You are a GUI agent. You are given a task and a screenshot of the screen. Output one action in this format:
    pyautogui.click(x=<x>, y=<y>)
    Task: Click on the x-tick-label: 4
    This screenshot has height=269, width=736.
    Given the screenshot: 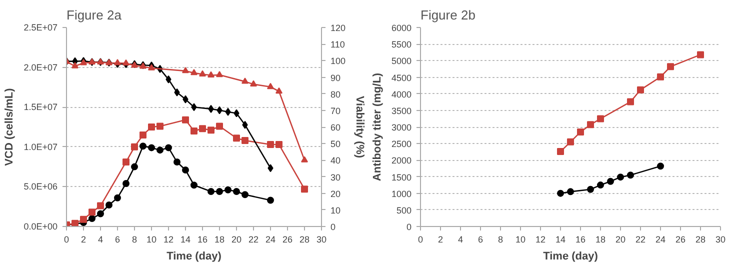 What is the action you would take?
    pyautogui.click(x=461, y=239)
    